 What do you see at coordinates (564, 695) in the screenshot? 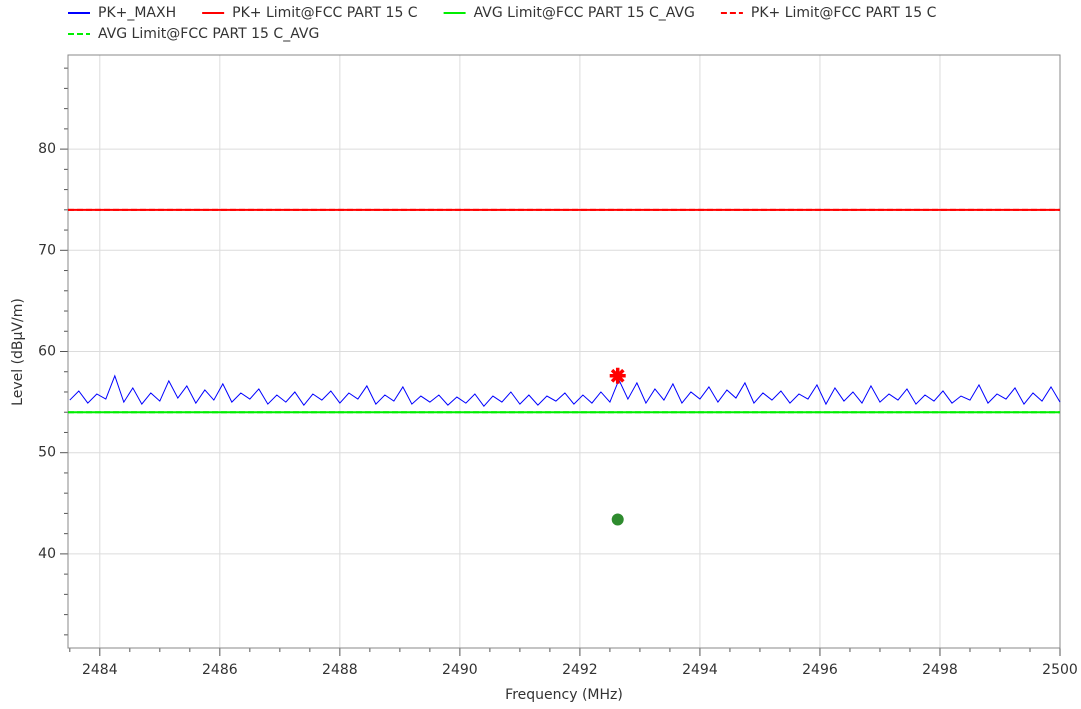
I see `x-axis-label: Frequency (MHz)` at bounding box center [564, 695].